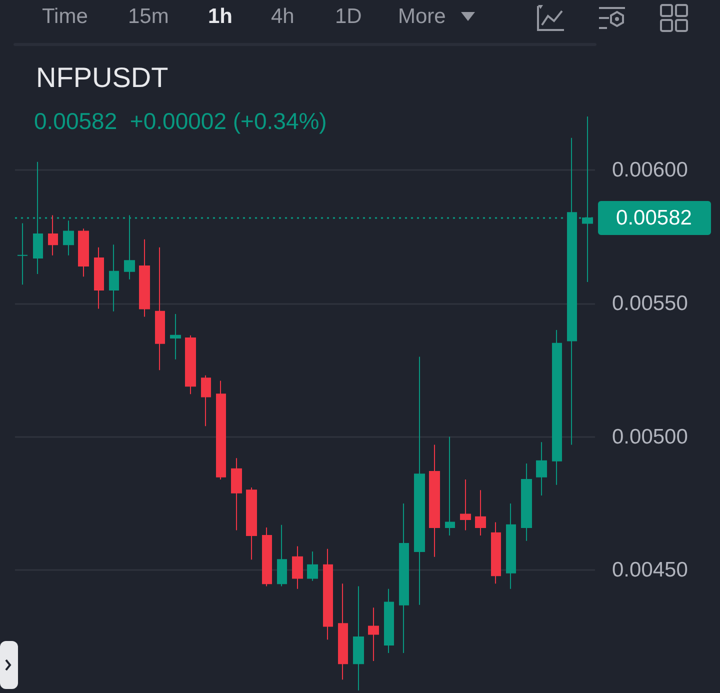 This screenshot has width=720, height=693. What do you see at coordinates (282, 17) in the screenshot?
I see `text: 4h` at bounding box center [282, 17].